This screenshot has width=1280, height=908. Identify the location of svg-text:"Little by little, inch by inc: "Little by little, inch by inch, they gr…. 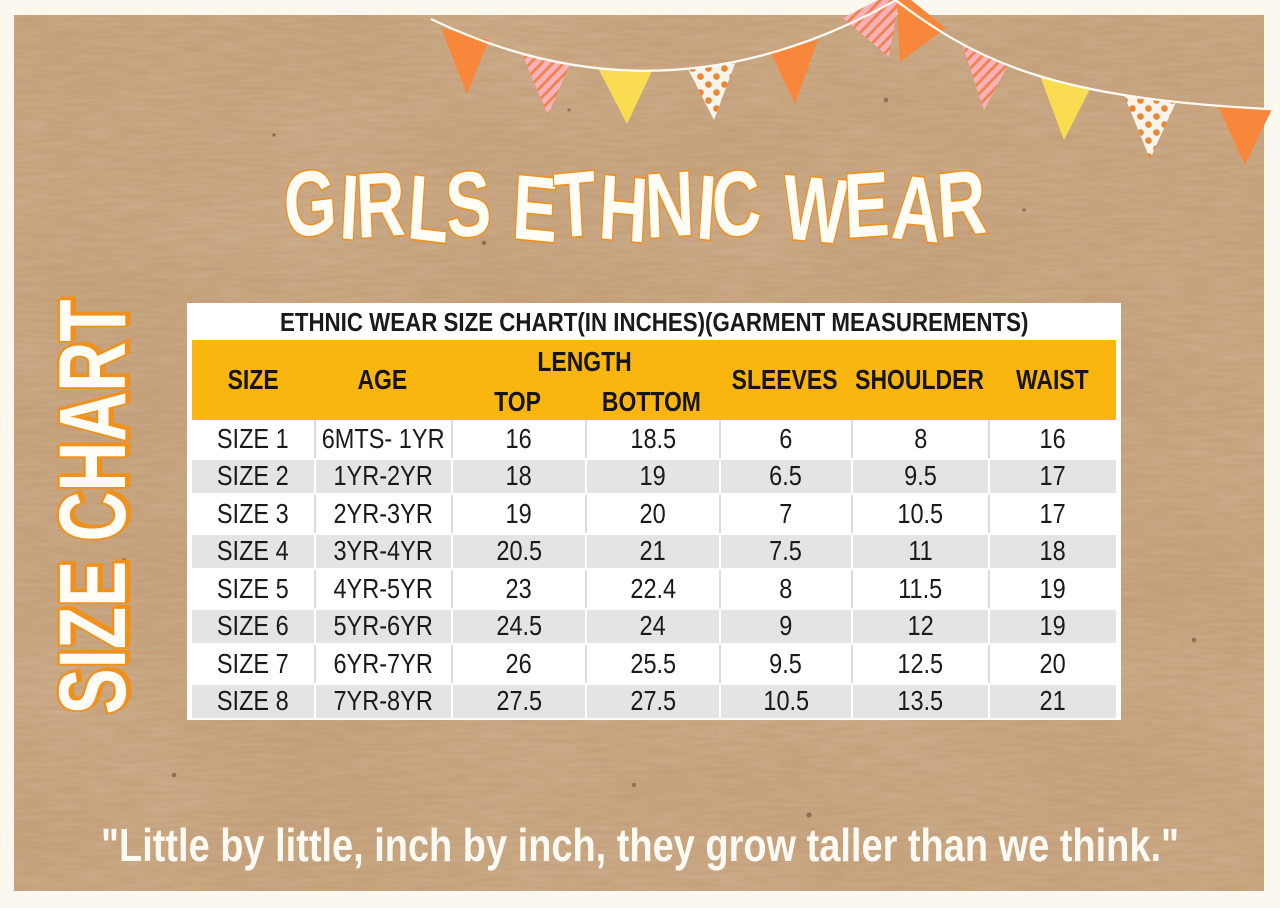
(640, 845).